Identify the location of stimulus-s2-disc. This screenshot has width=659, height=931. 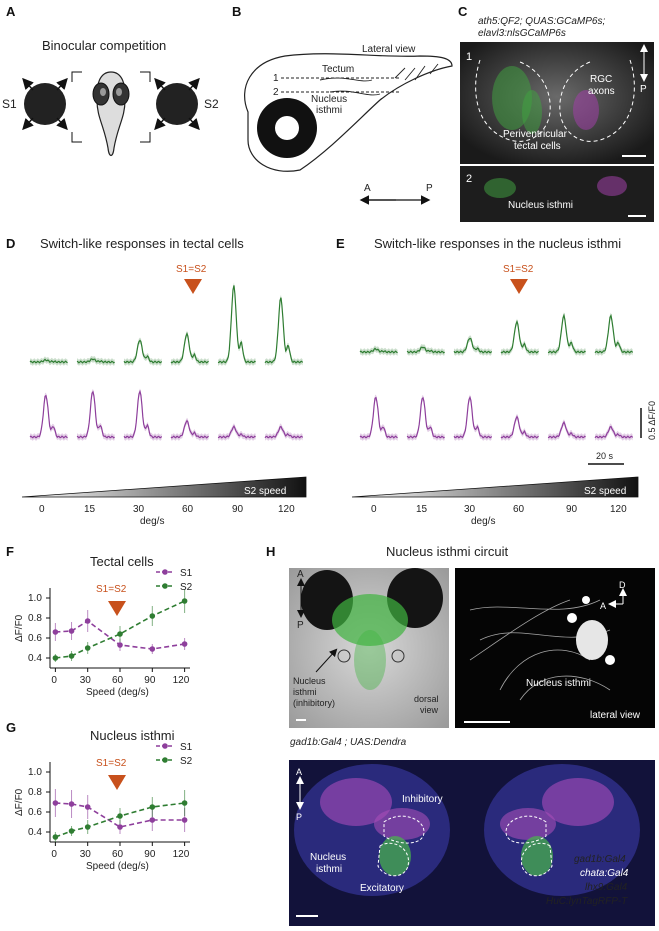
(177, 104).